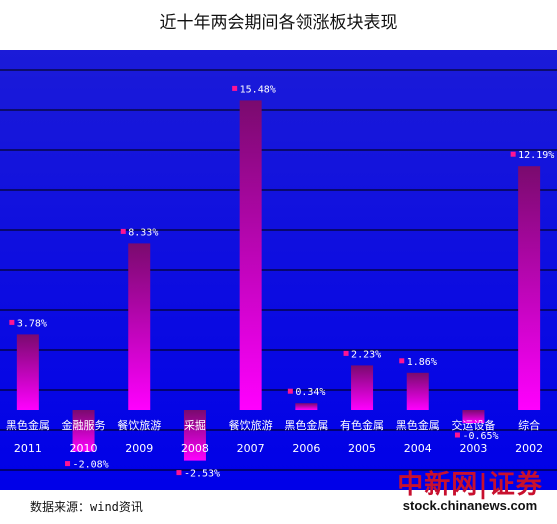  I want to click on value-label: 12.19%, so click(536, 155).